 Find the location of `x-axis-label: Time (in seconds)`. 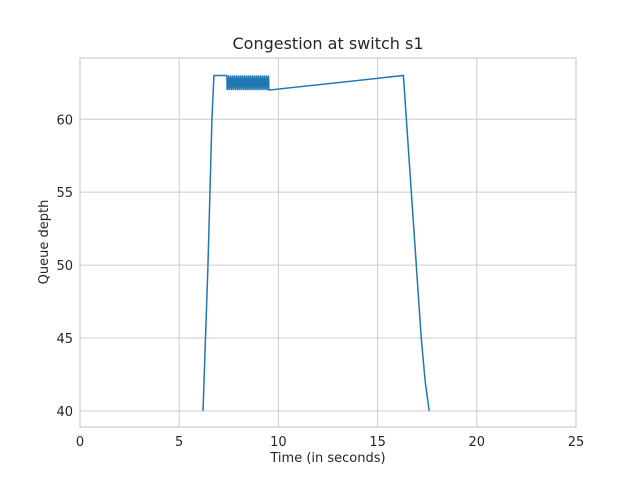

x-axis-label: Time (in seconds) is located at coordinates (327, 458).